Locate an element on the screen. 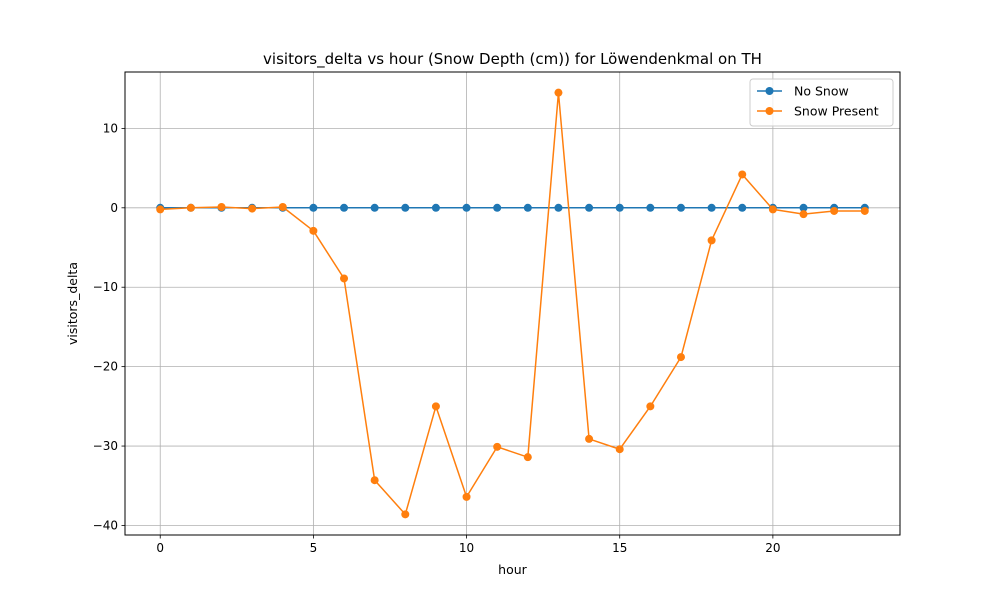 This screenshot has height=600, width=1000. y-tick-label: 0 is located at coordinates (114, 208).